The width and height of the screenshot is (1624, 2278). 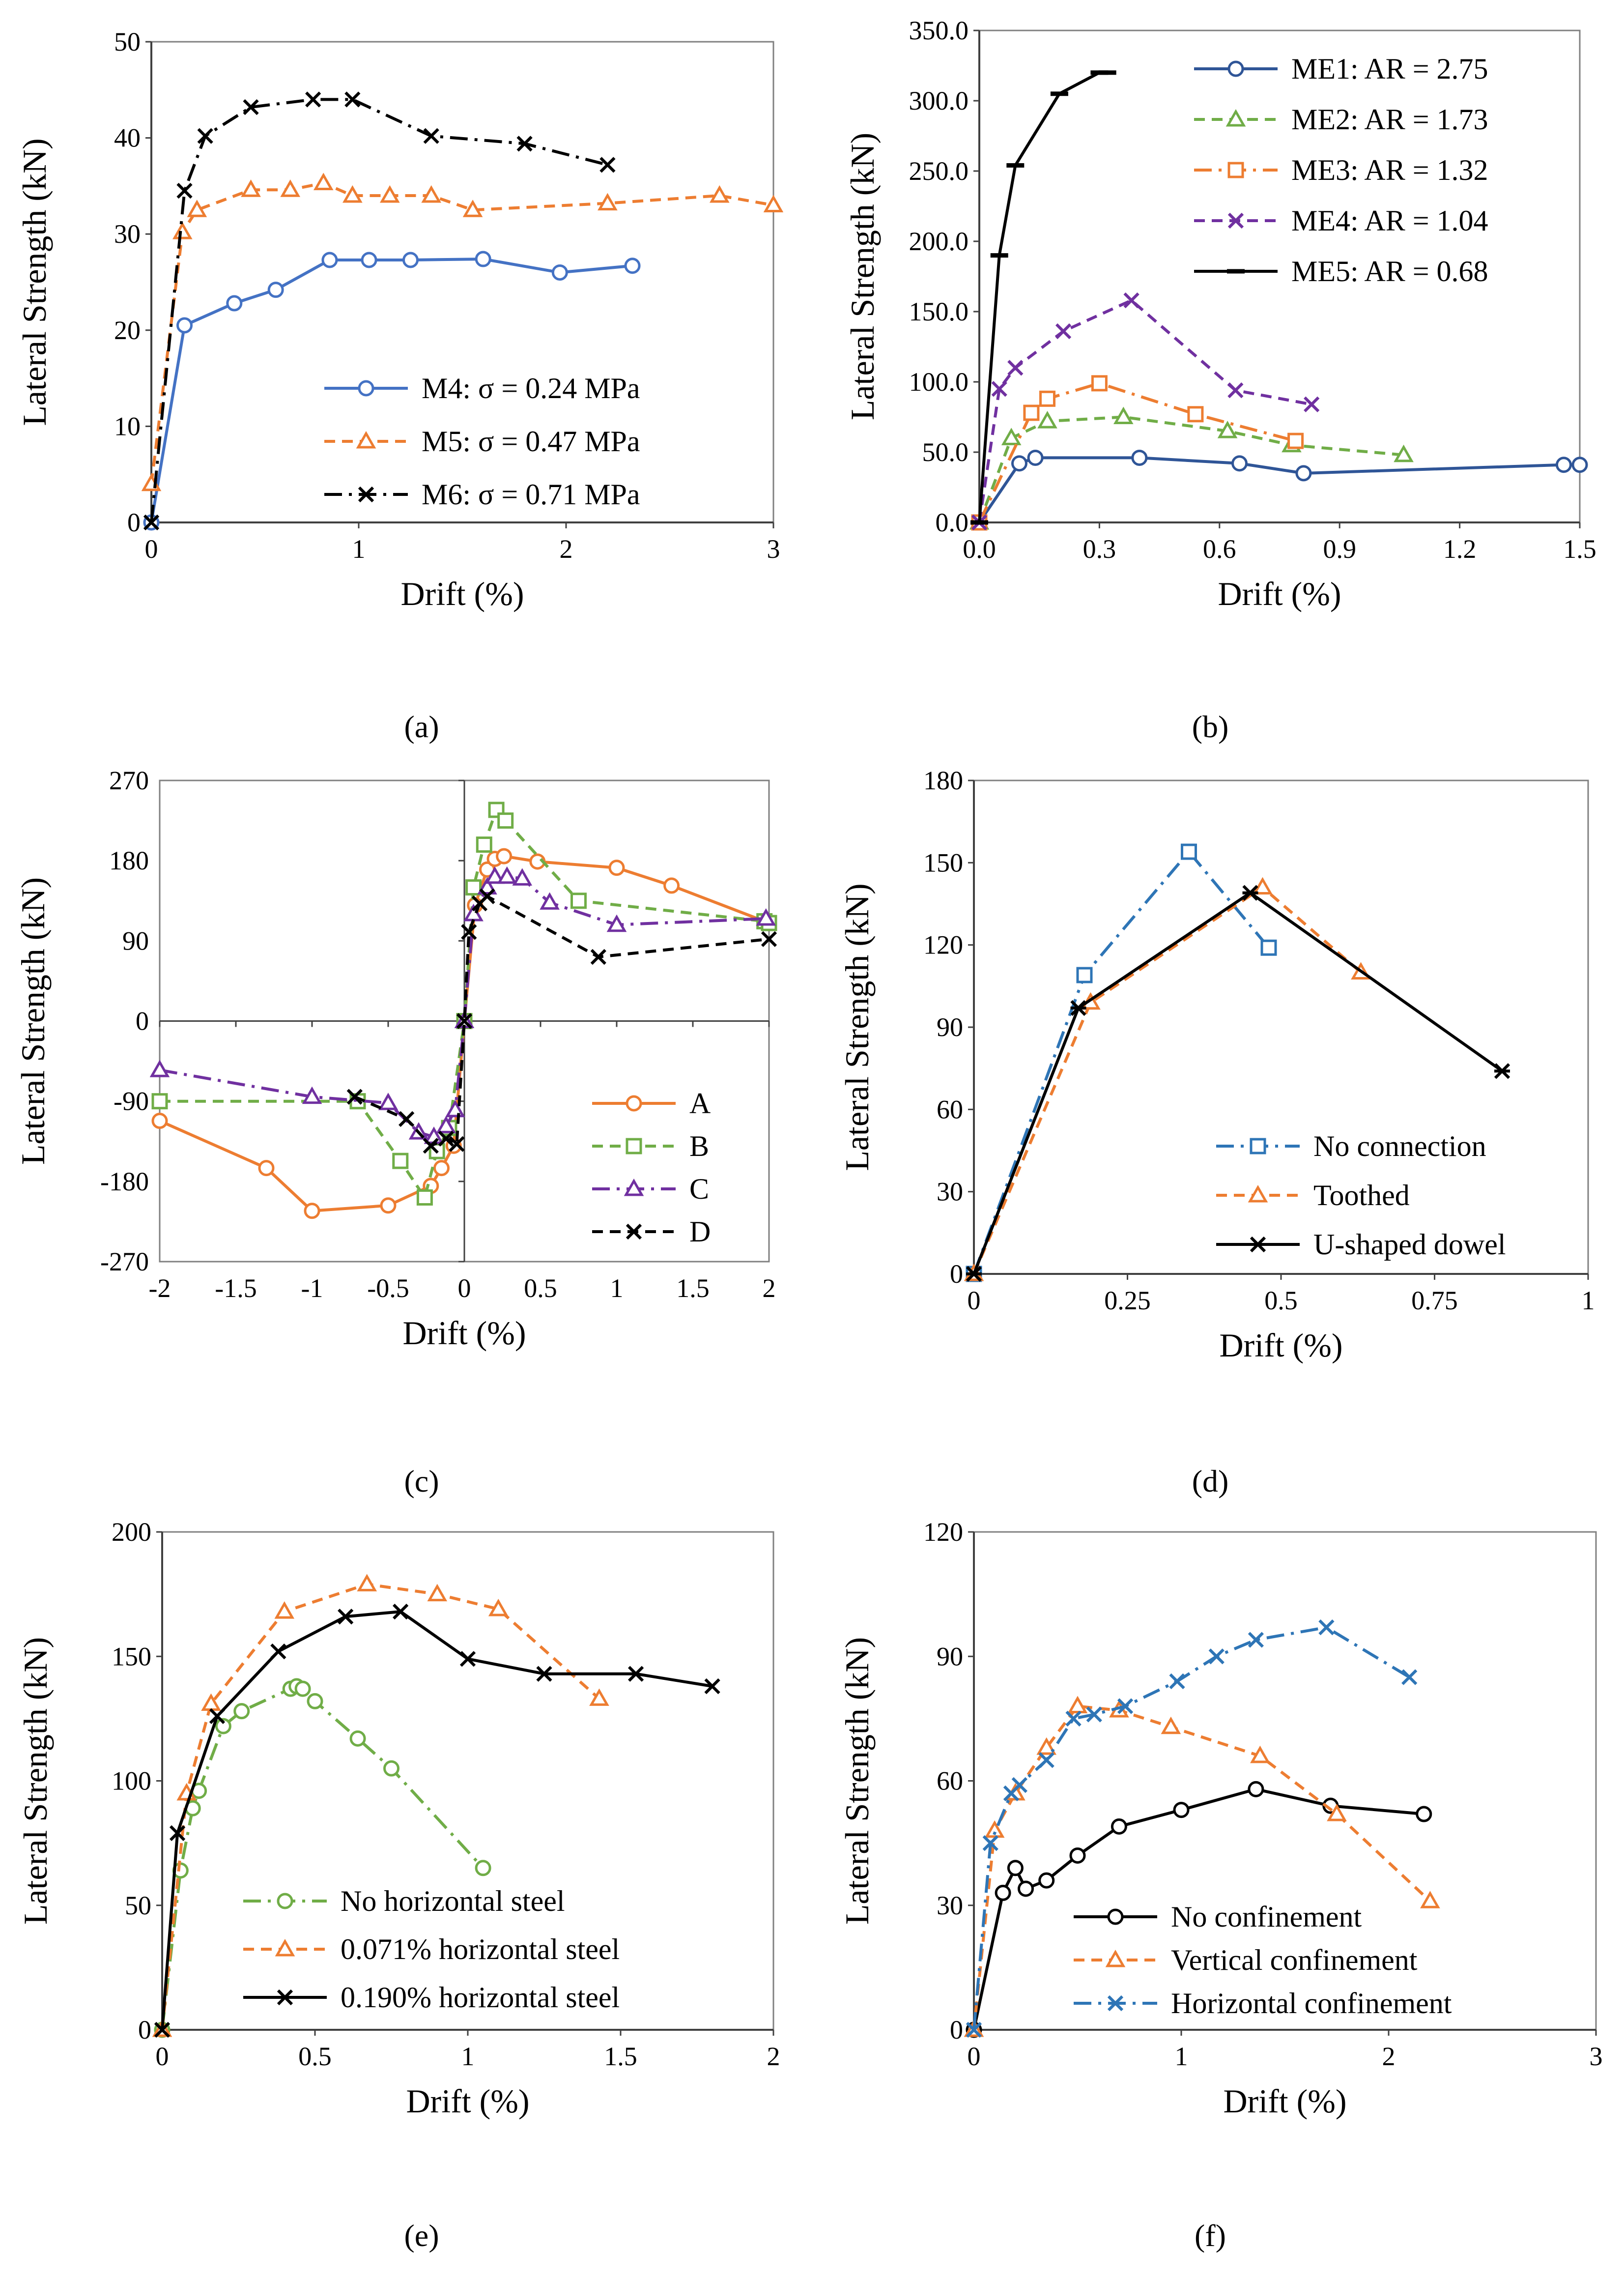 I want to click on y-tick-label: 200.0, so click(x=939, y=241).